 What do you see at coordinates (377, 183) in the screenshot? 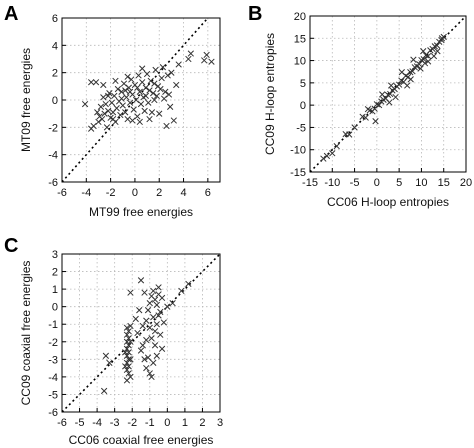
I see `panel-b-xtick-label: 0` at bounding box center [377, 183].